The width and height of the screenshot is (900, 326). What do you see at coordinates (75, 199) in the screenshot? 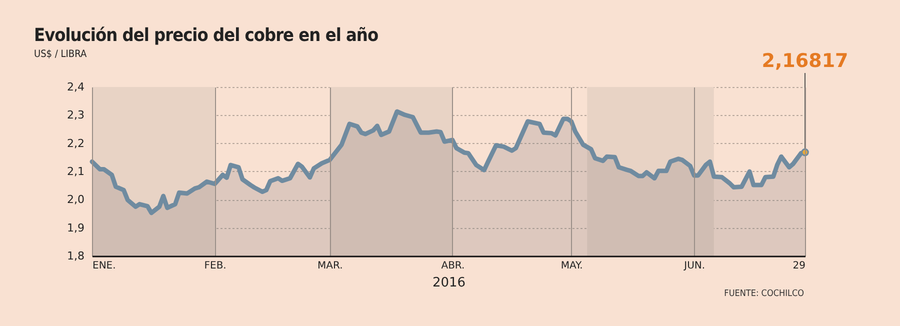
I see `y-tick-label: 2,0` at bounding box center [75, 199].